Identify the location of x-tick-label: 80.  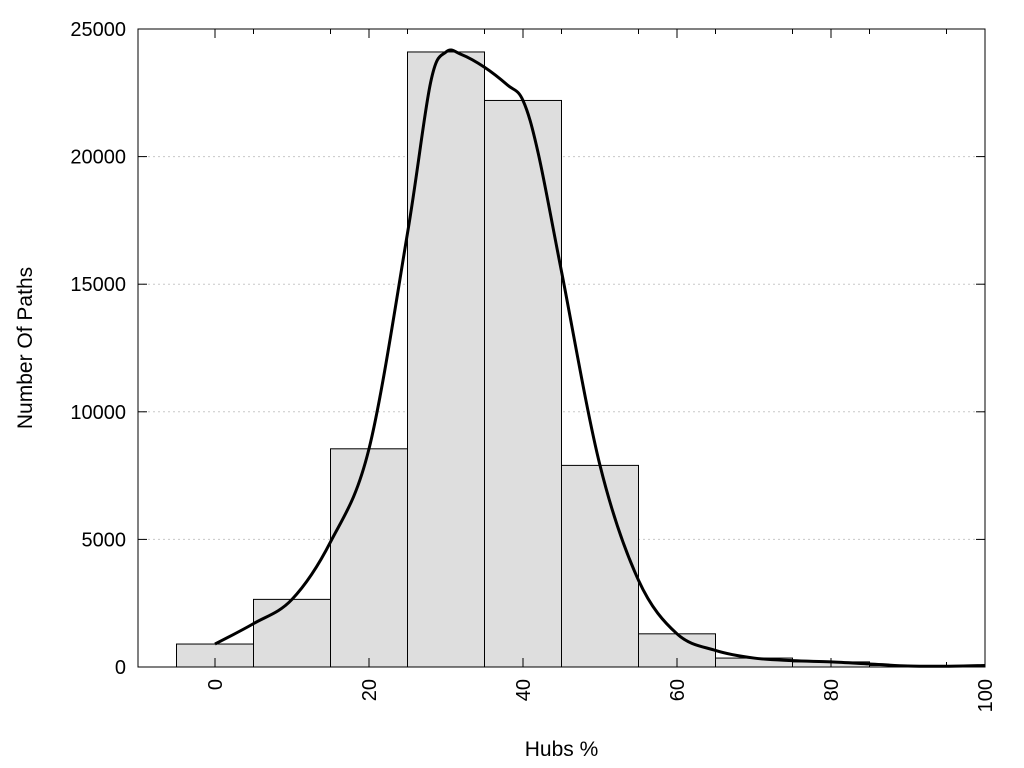
(832, 690).